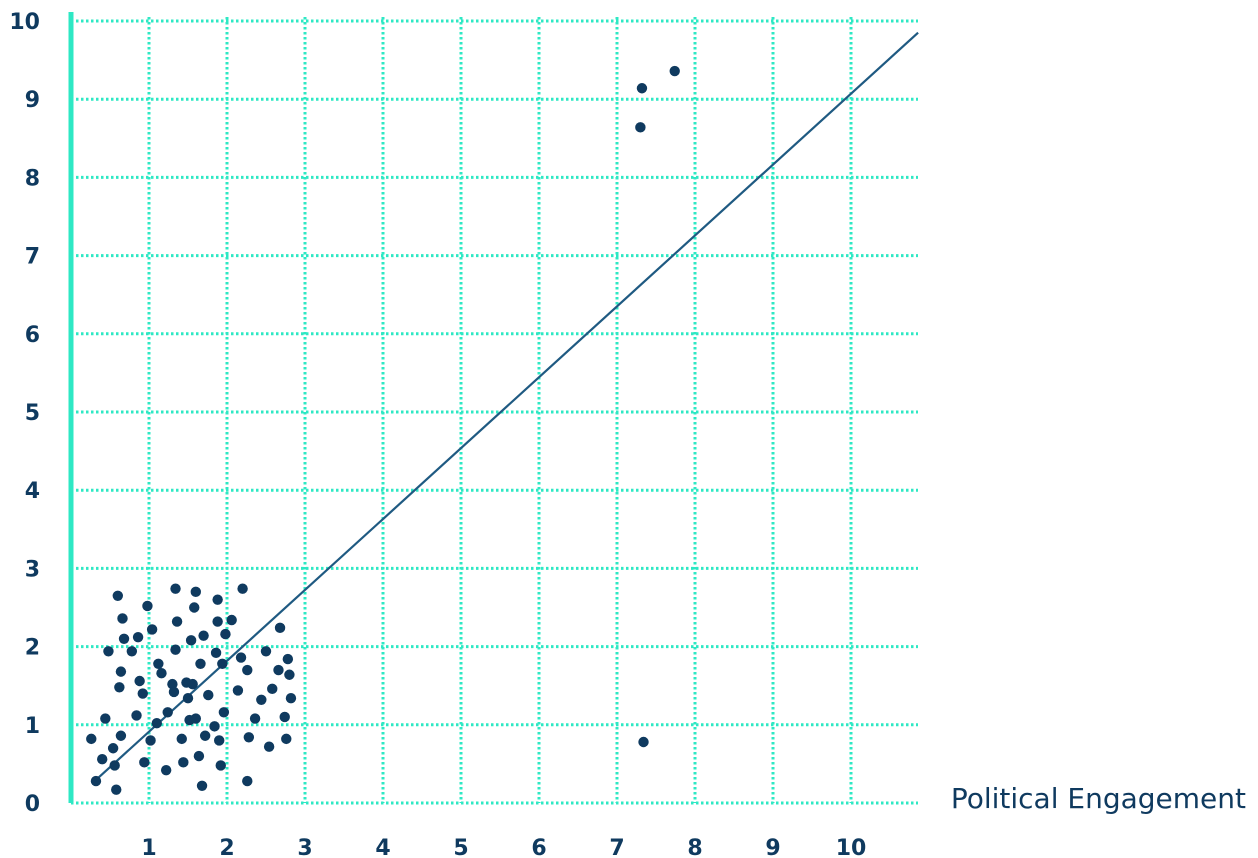  Describe the element at coordinates (32, 804) in the screenshot. I see `y-tick-label-0: 0` at that location.